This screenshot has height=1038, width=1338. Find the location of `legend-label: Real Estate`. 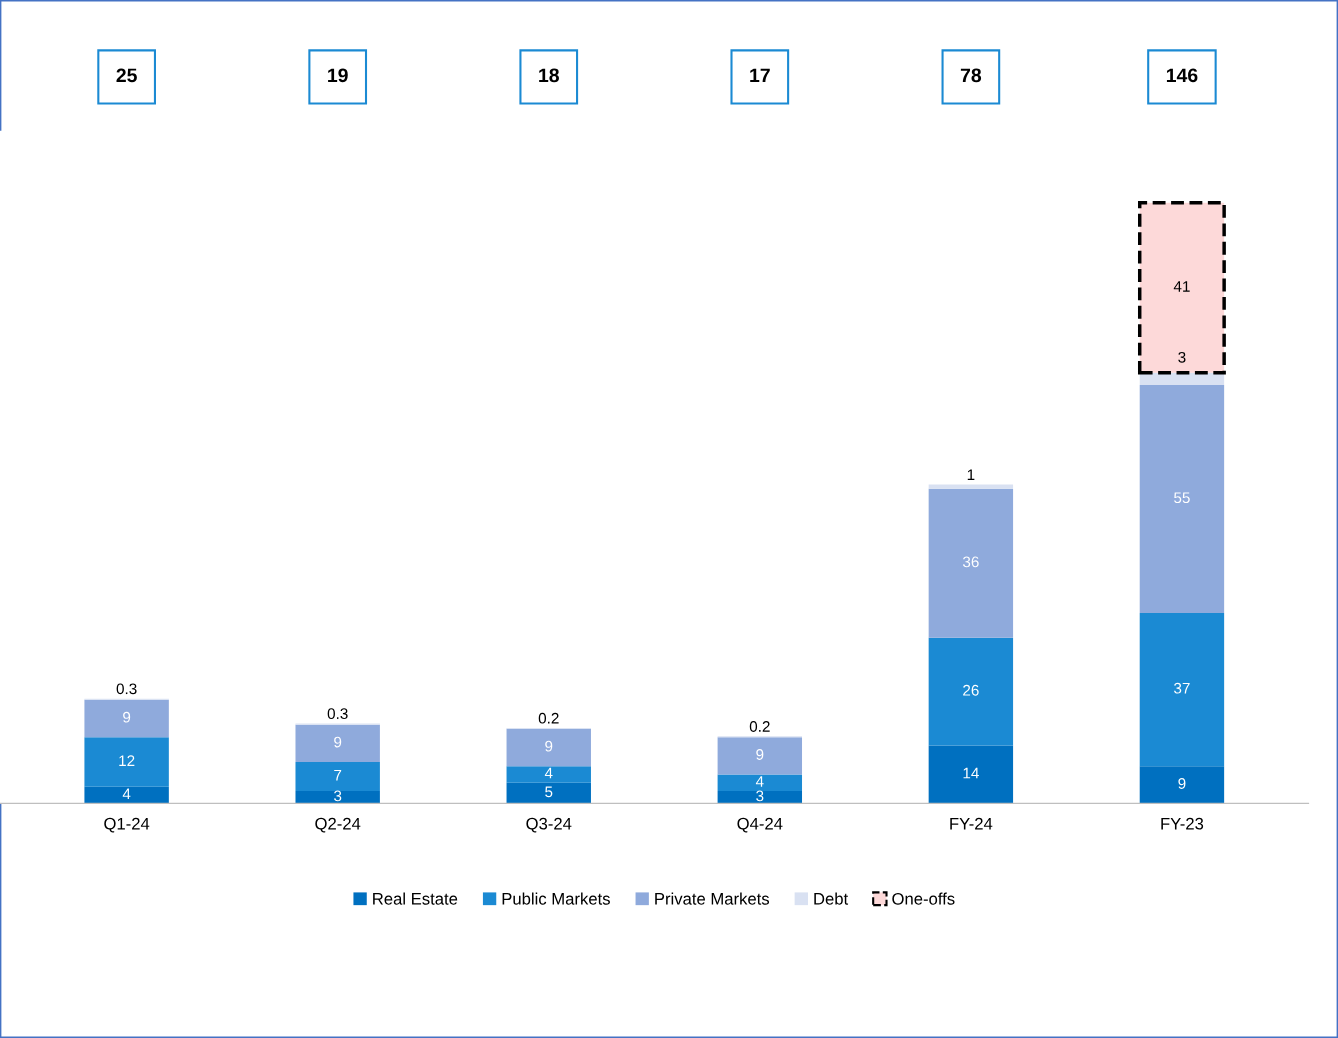

legend-label: Real Estate is located at coordinates (415, 898).